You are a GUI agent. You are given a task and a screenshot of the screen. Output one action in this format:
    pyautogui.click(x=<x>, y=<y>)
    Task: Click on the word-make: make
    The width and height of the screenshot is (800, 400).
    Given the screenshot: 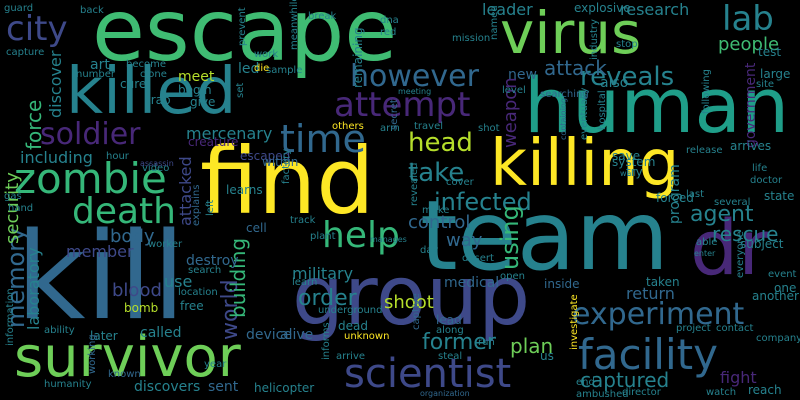 What is the action you would take?
    pyautogui.click(x=436, y=210)
    